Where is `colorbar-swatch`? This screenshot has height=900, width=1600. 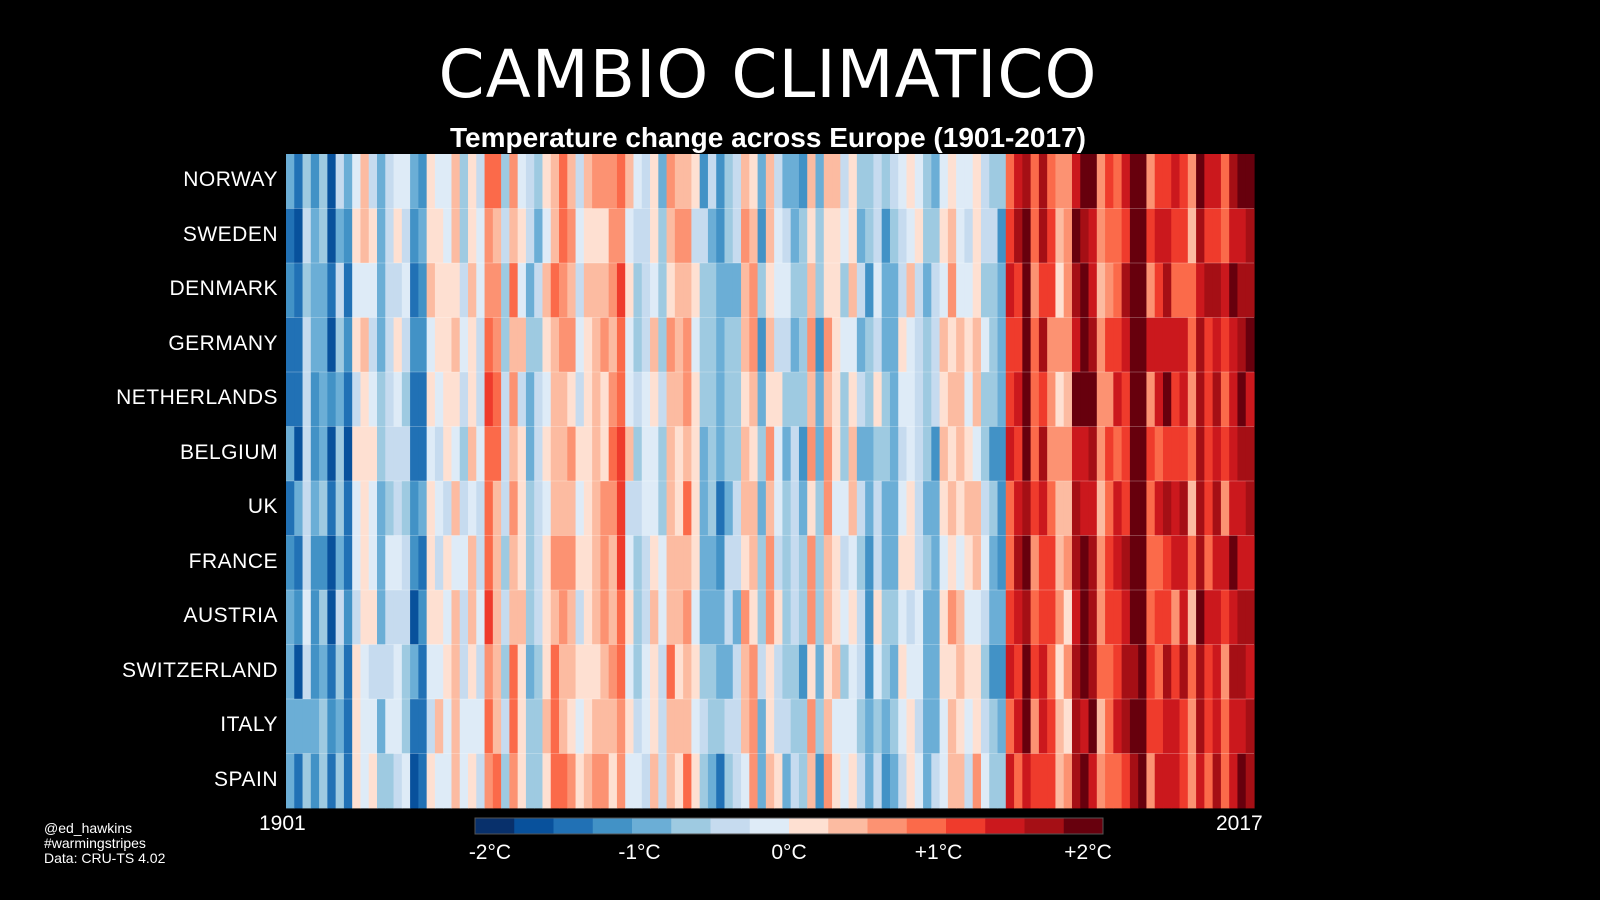
colorbar-swatch is located at coordinates (612, 826).